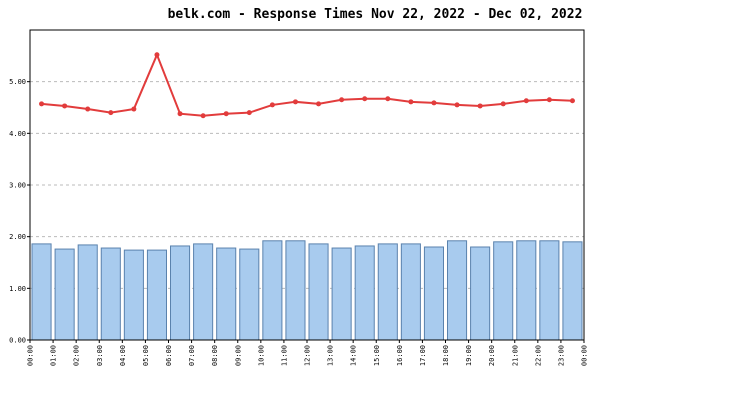 The image size is (750, 400). Describe the element at coordinates (17, 186) in the screenshot. I see `y-tick-label: 3.00` at that location.